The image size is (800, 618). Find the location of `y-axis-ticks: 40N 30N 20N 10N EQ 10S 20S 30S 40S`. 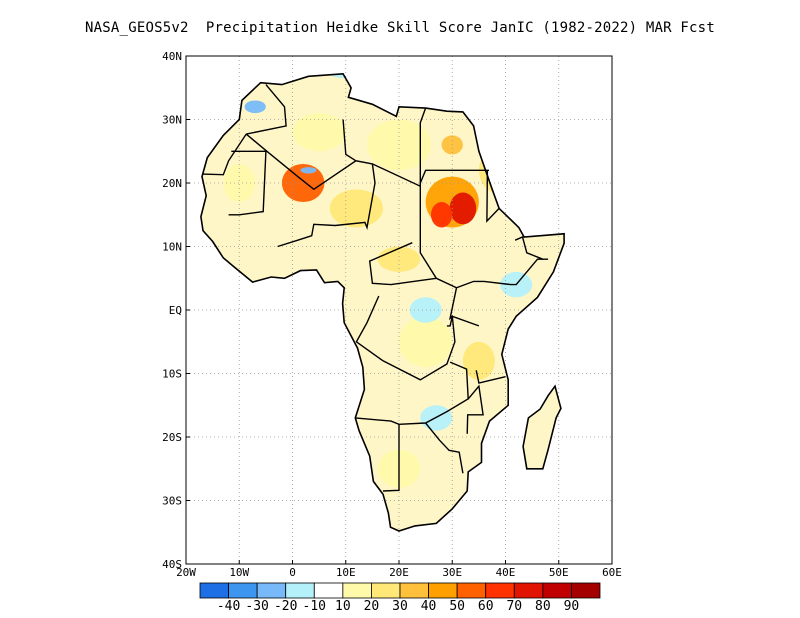

y-axis-ticks: 40N 30N 20N 10N EQ 10S 20S 30S 40S is located at coordinates (176, 310).